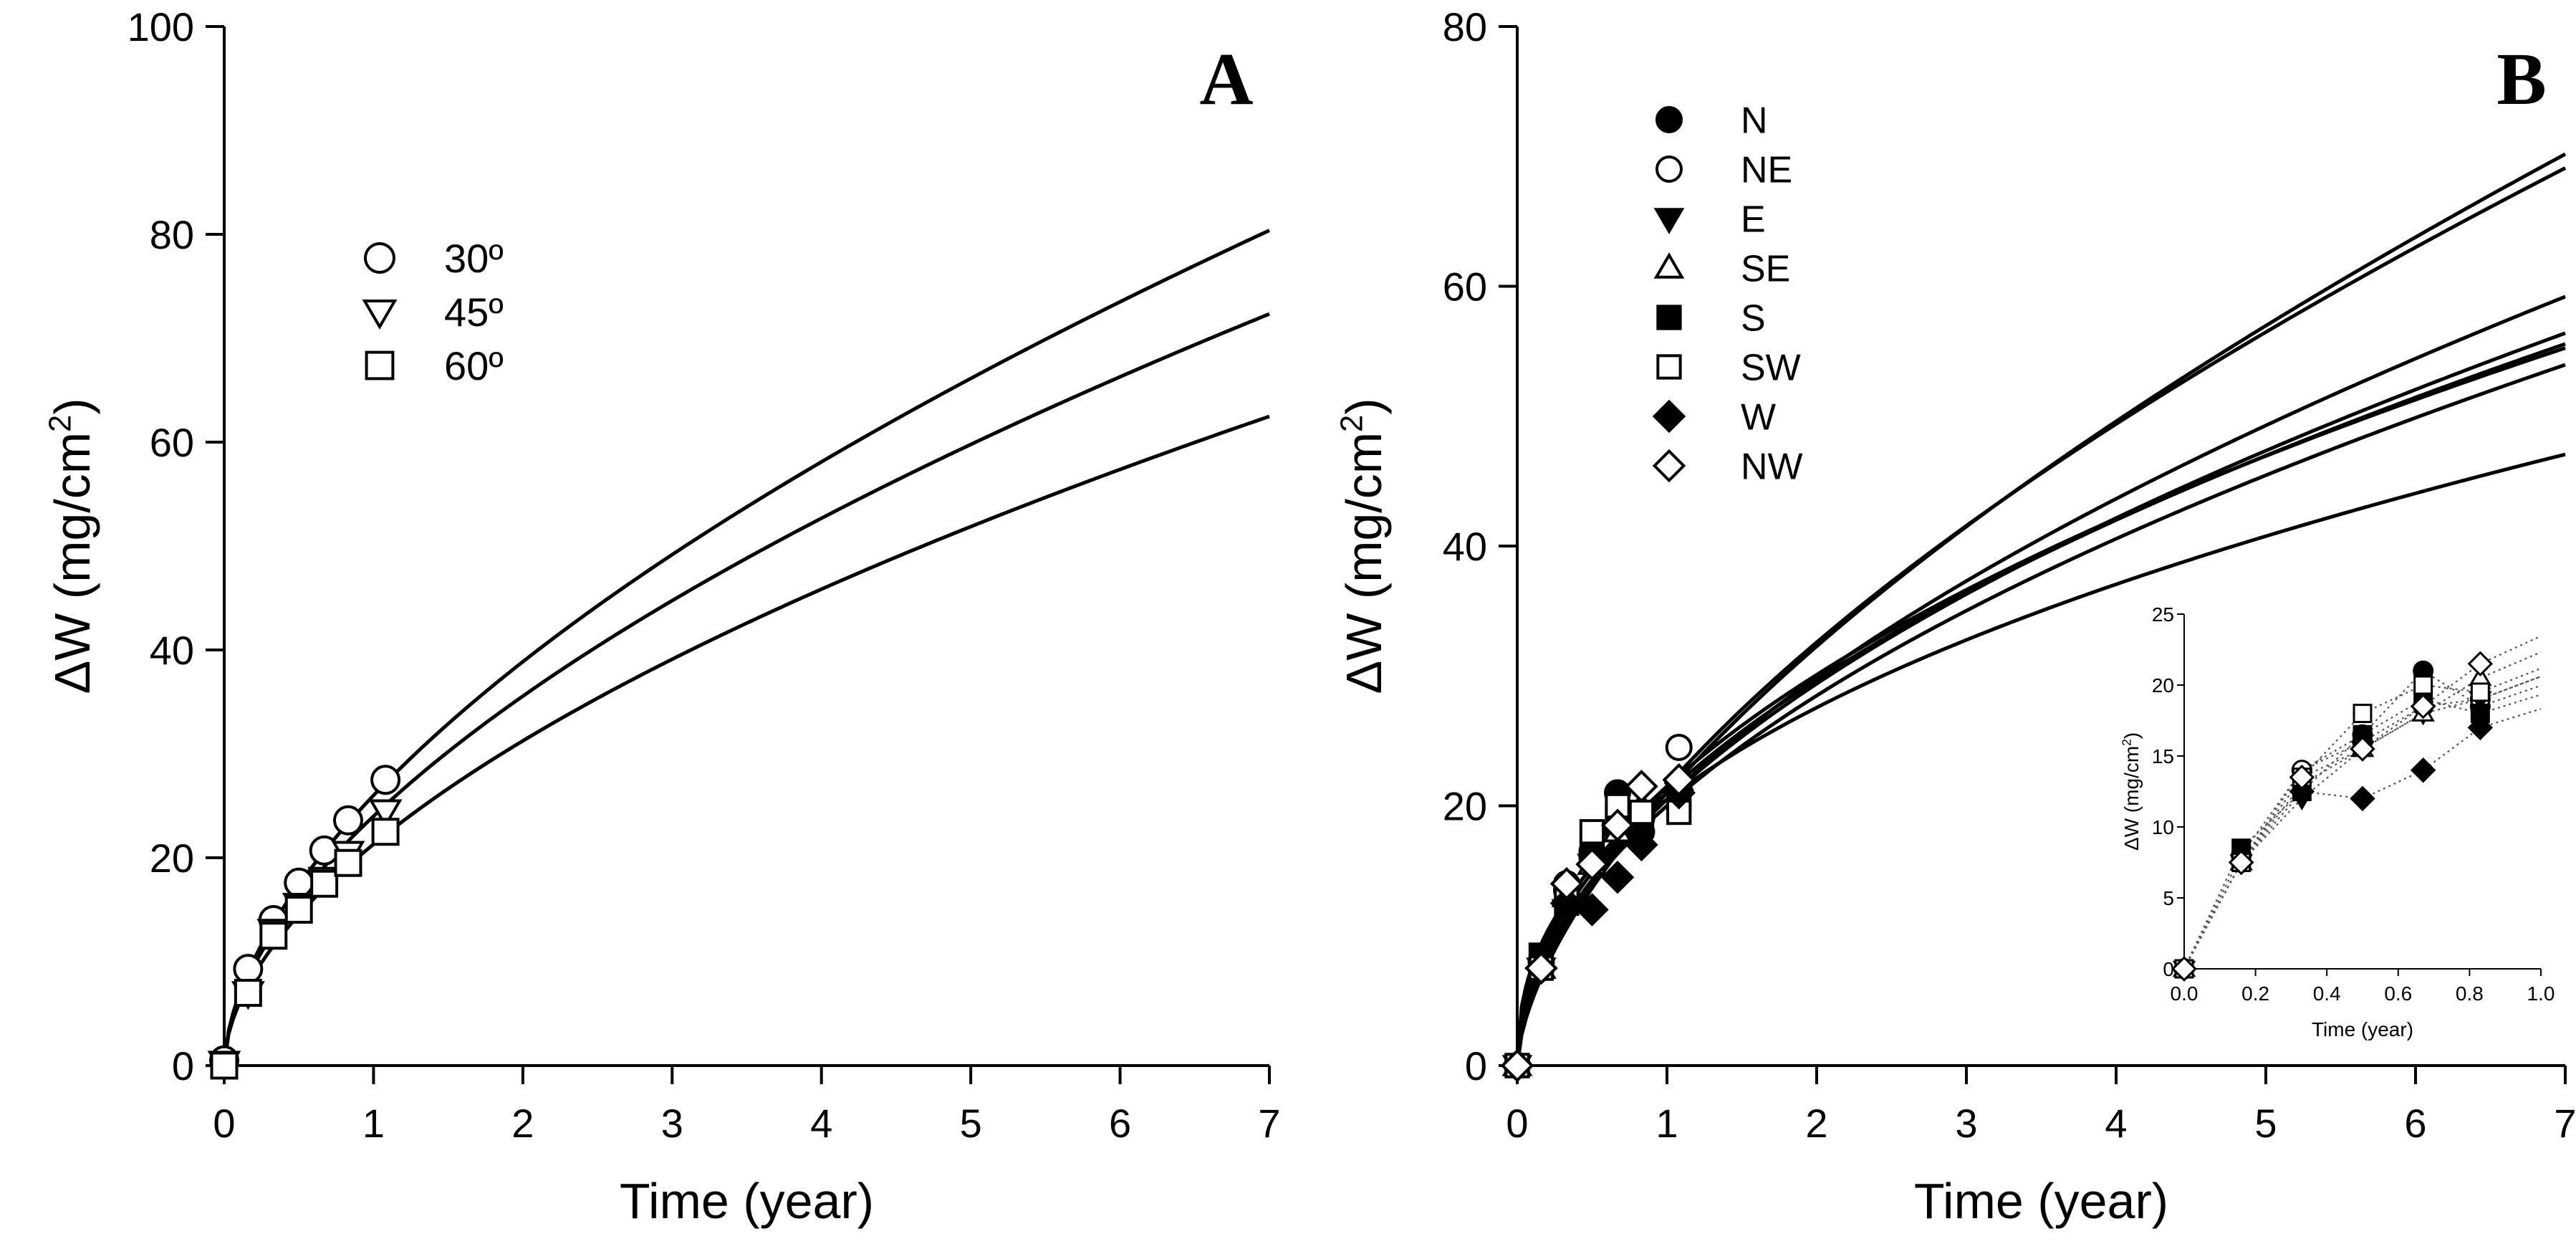  I want to click on y-tick-label: 15, so click(2163, 756).